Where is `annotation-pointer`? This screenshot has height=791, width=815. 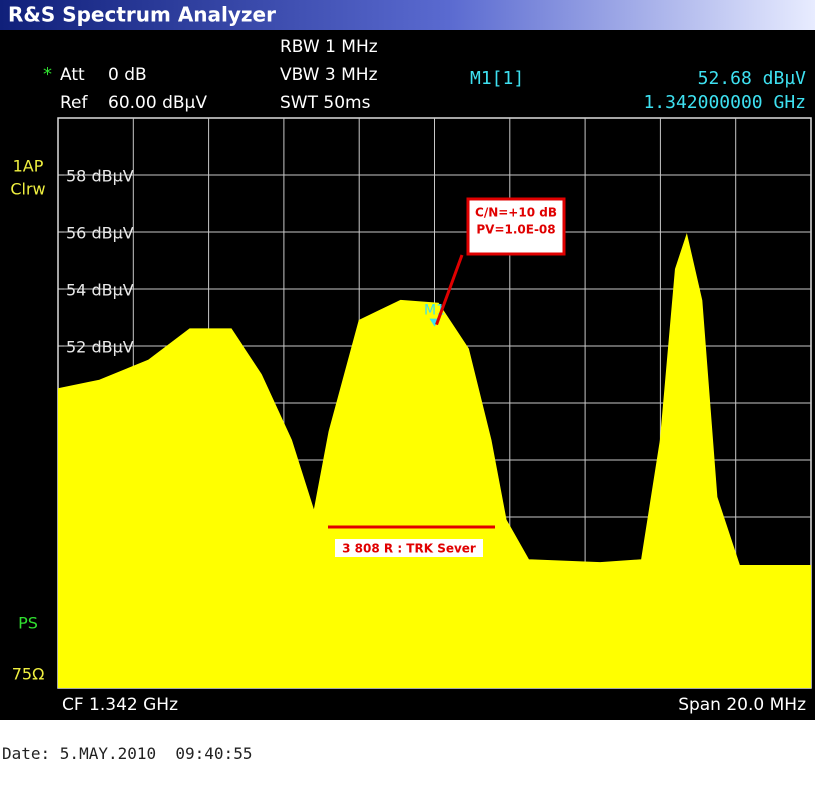
annotation-pointer is located at coordinates (449, 290).